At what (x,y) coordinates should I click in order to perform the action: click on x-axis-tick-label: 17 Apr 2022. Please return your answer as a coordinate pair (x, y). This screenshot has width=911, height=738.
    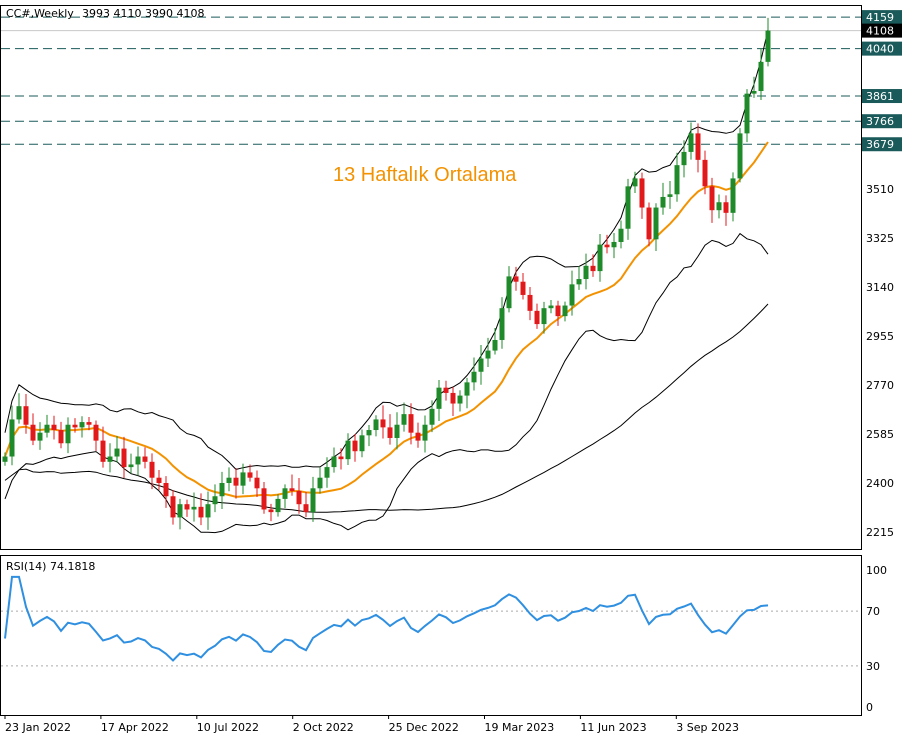
    Looking at the image, I should click on (135, 727).